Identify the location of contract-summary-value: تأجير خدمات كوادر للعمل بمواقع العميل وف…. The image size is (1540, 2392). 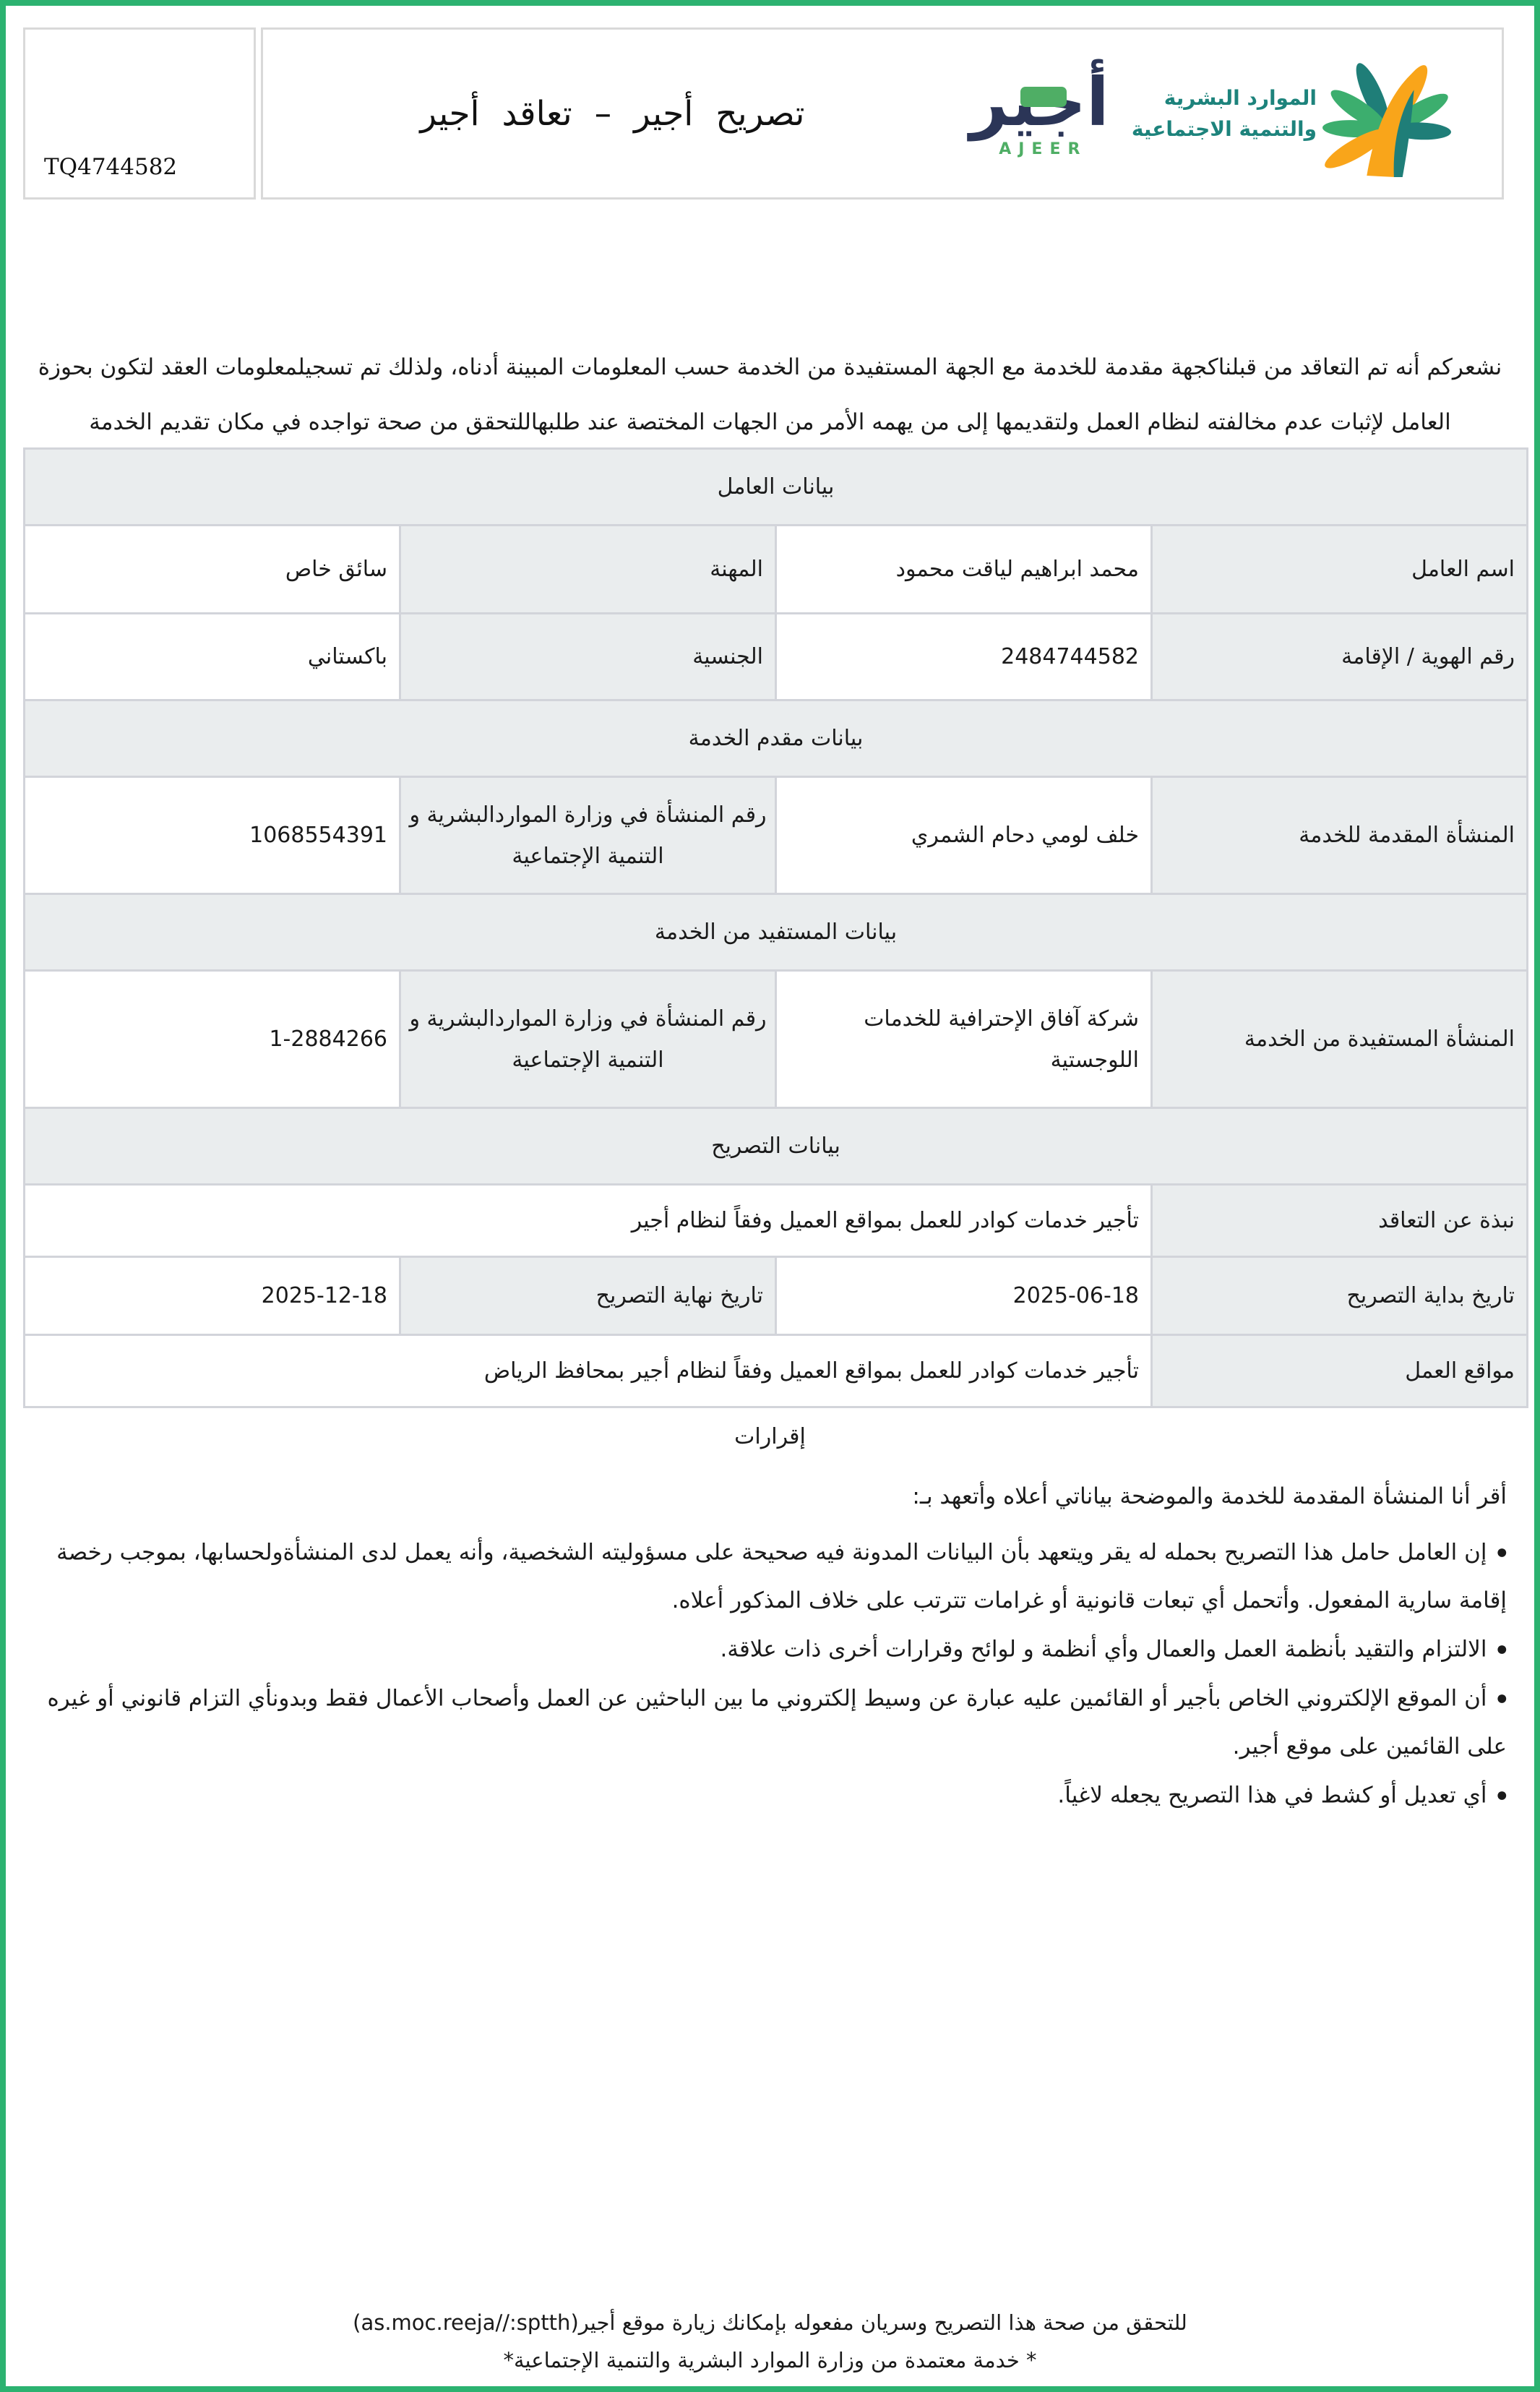
(588, 1220).